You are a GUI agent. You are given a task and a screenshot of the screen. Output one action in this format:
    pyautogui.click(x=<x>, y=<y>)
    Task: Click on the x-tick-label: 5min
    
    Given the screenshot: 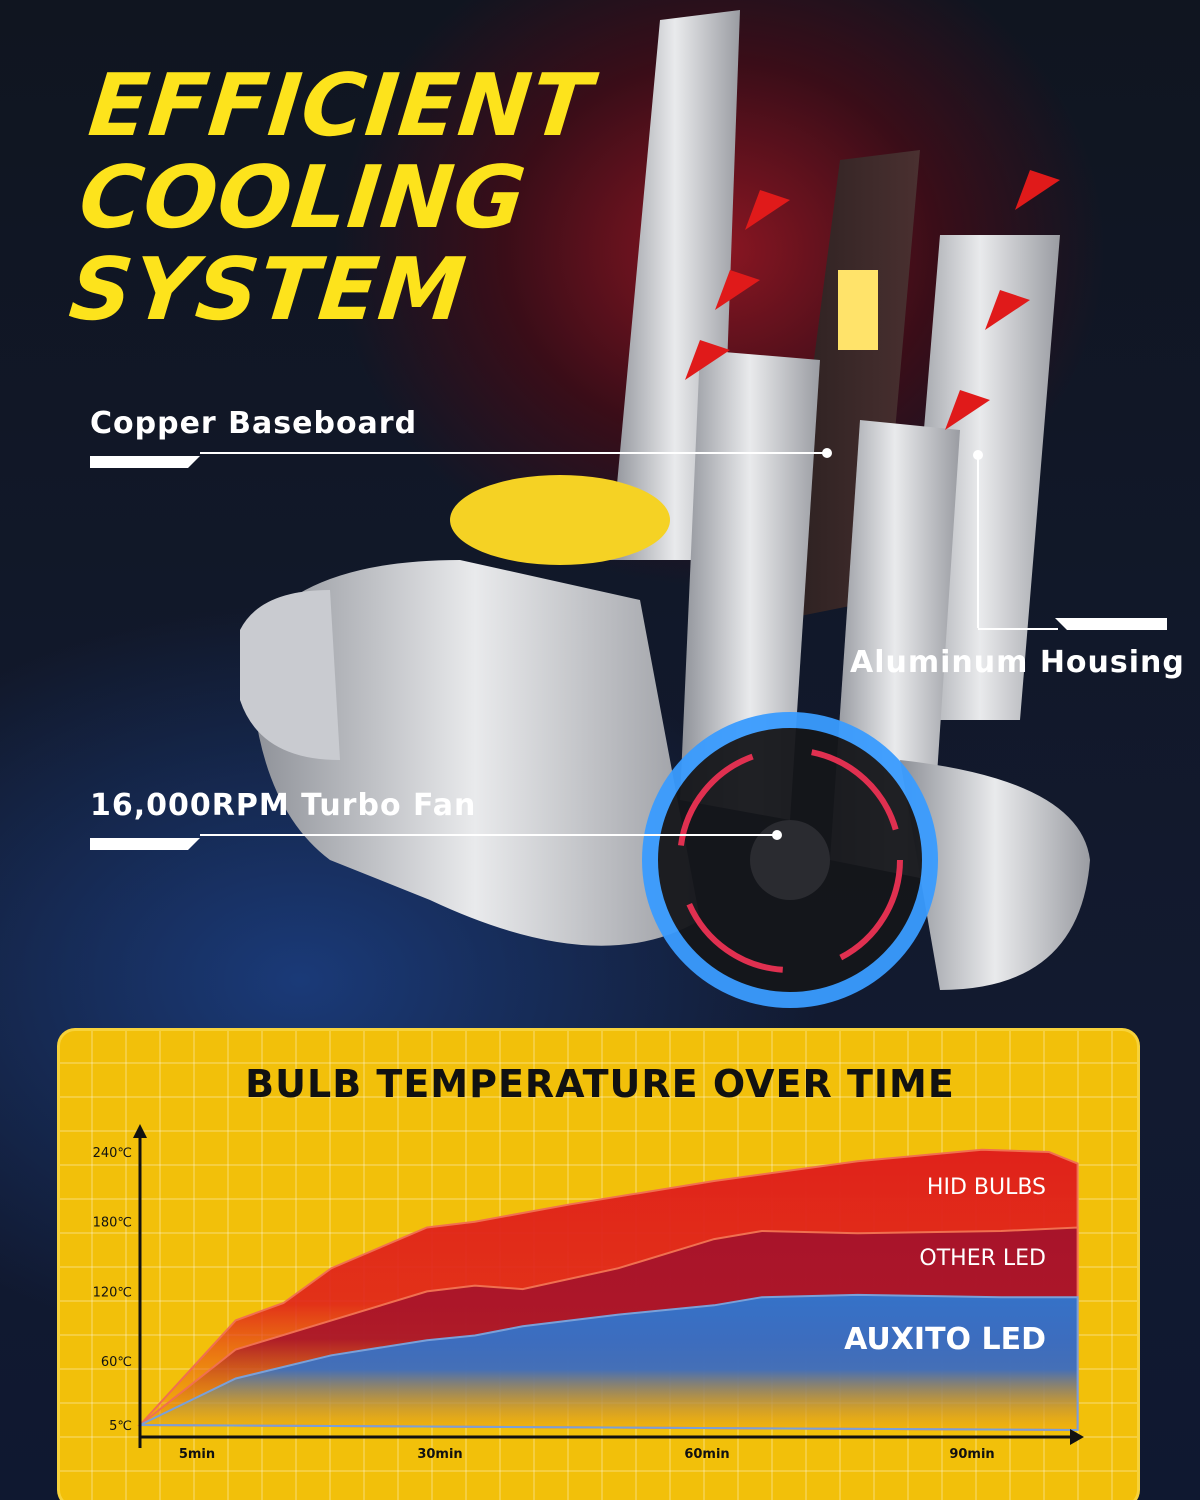 What is the action you would take?
    pyautogui.click(x=197, y=1454)
    